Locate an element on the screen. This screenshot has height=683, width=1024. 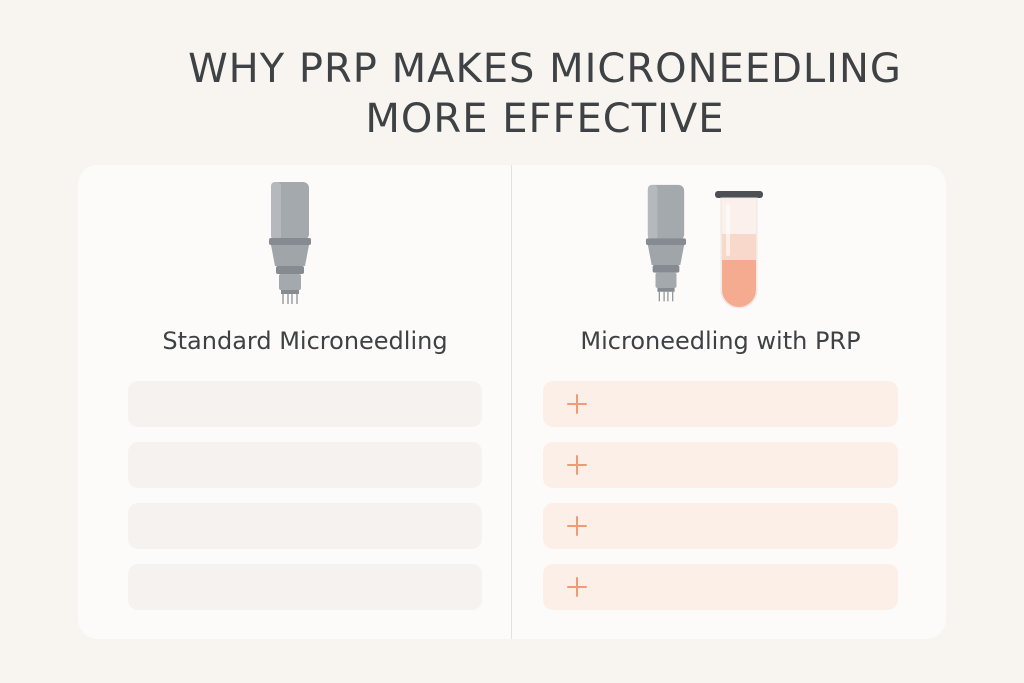
panel-divider is located at coordinates (511, 402).